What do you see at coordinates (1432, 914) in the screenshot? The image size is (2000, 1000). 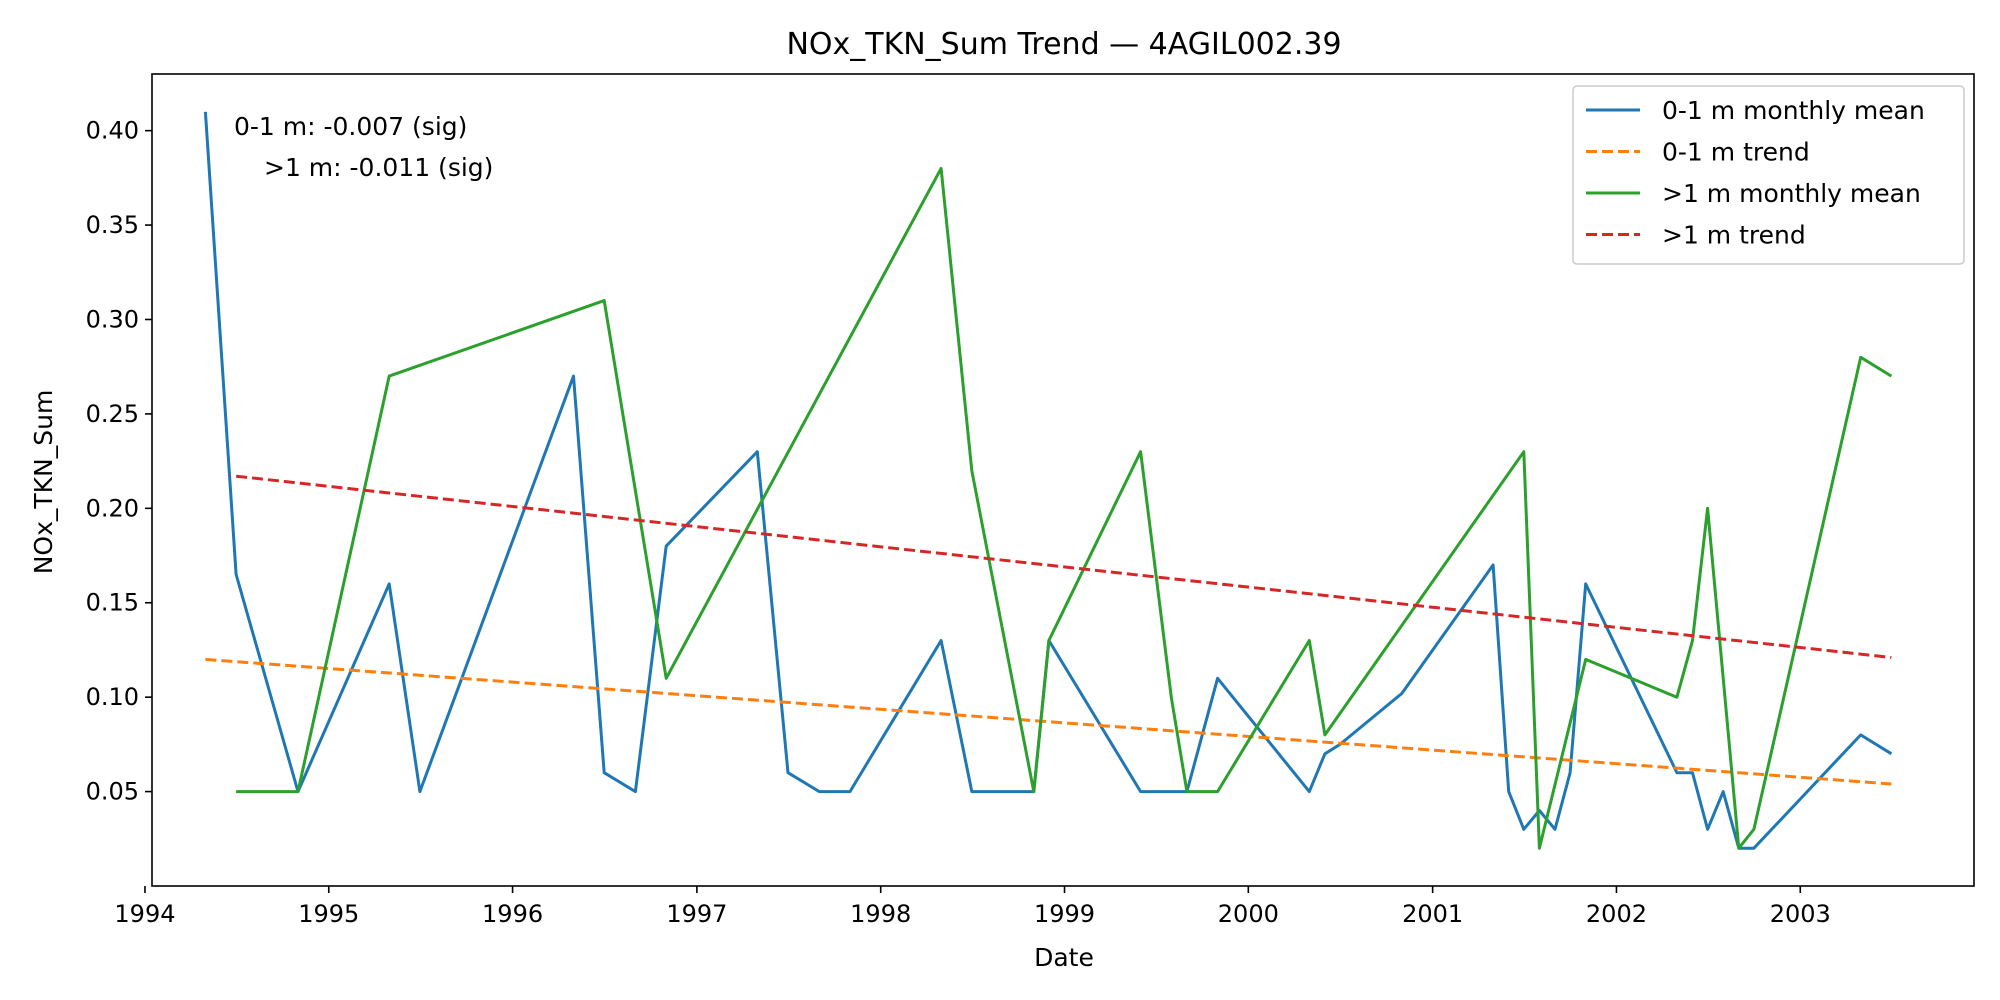 I see `x-tick-label: 2001` at bounding box center [1432, 914].